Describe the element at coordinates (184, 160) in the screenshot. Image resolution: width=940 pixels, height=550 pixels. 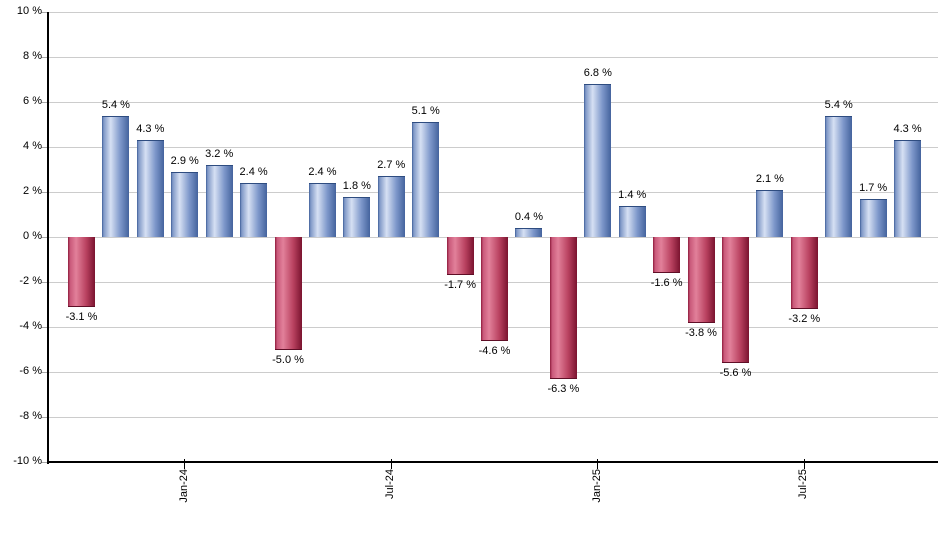
I see `bar-value-label: 2.9 %` at that location.